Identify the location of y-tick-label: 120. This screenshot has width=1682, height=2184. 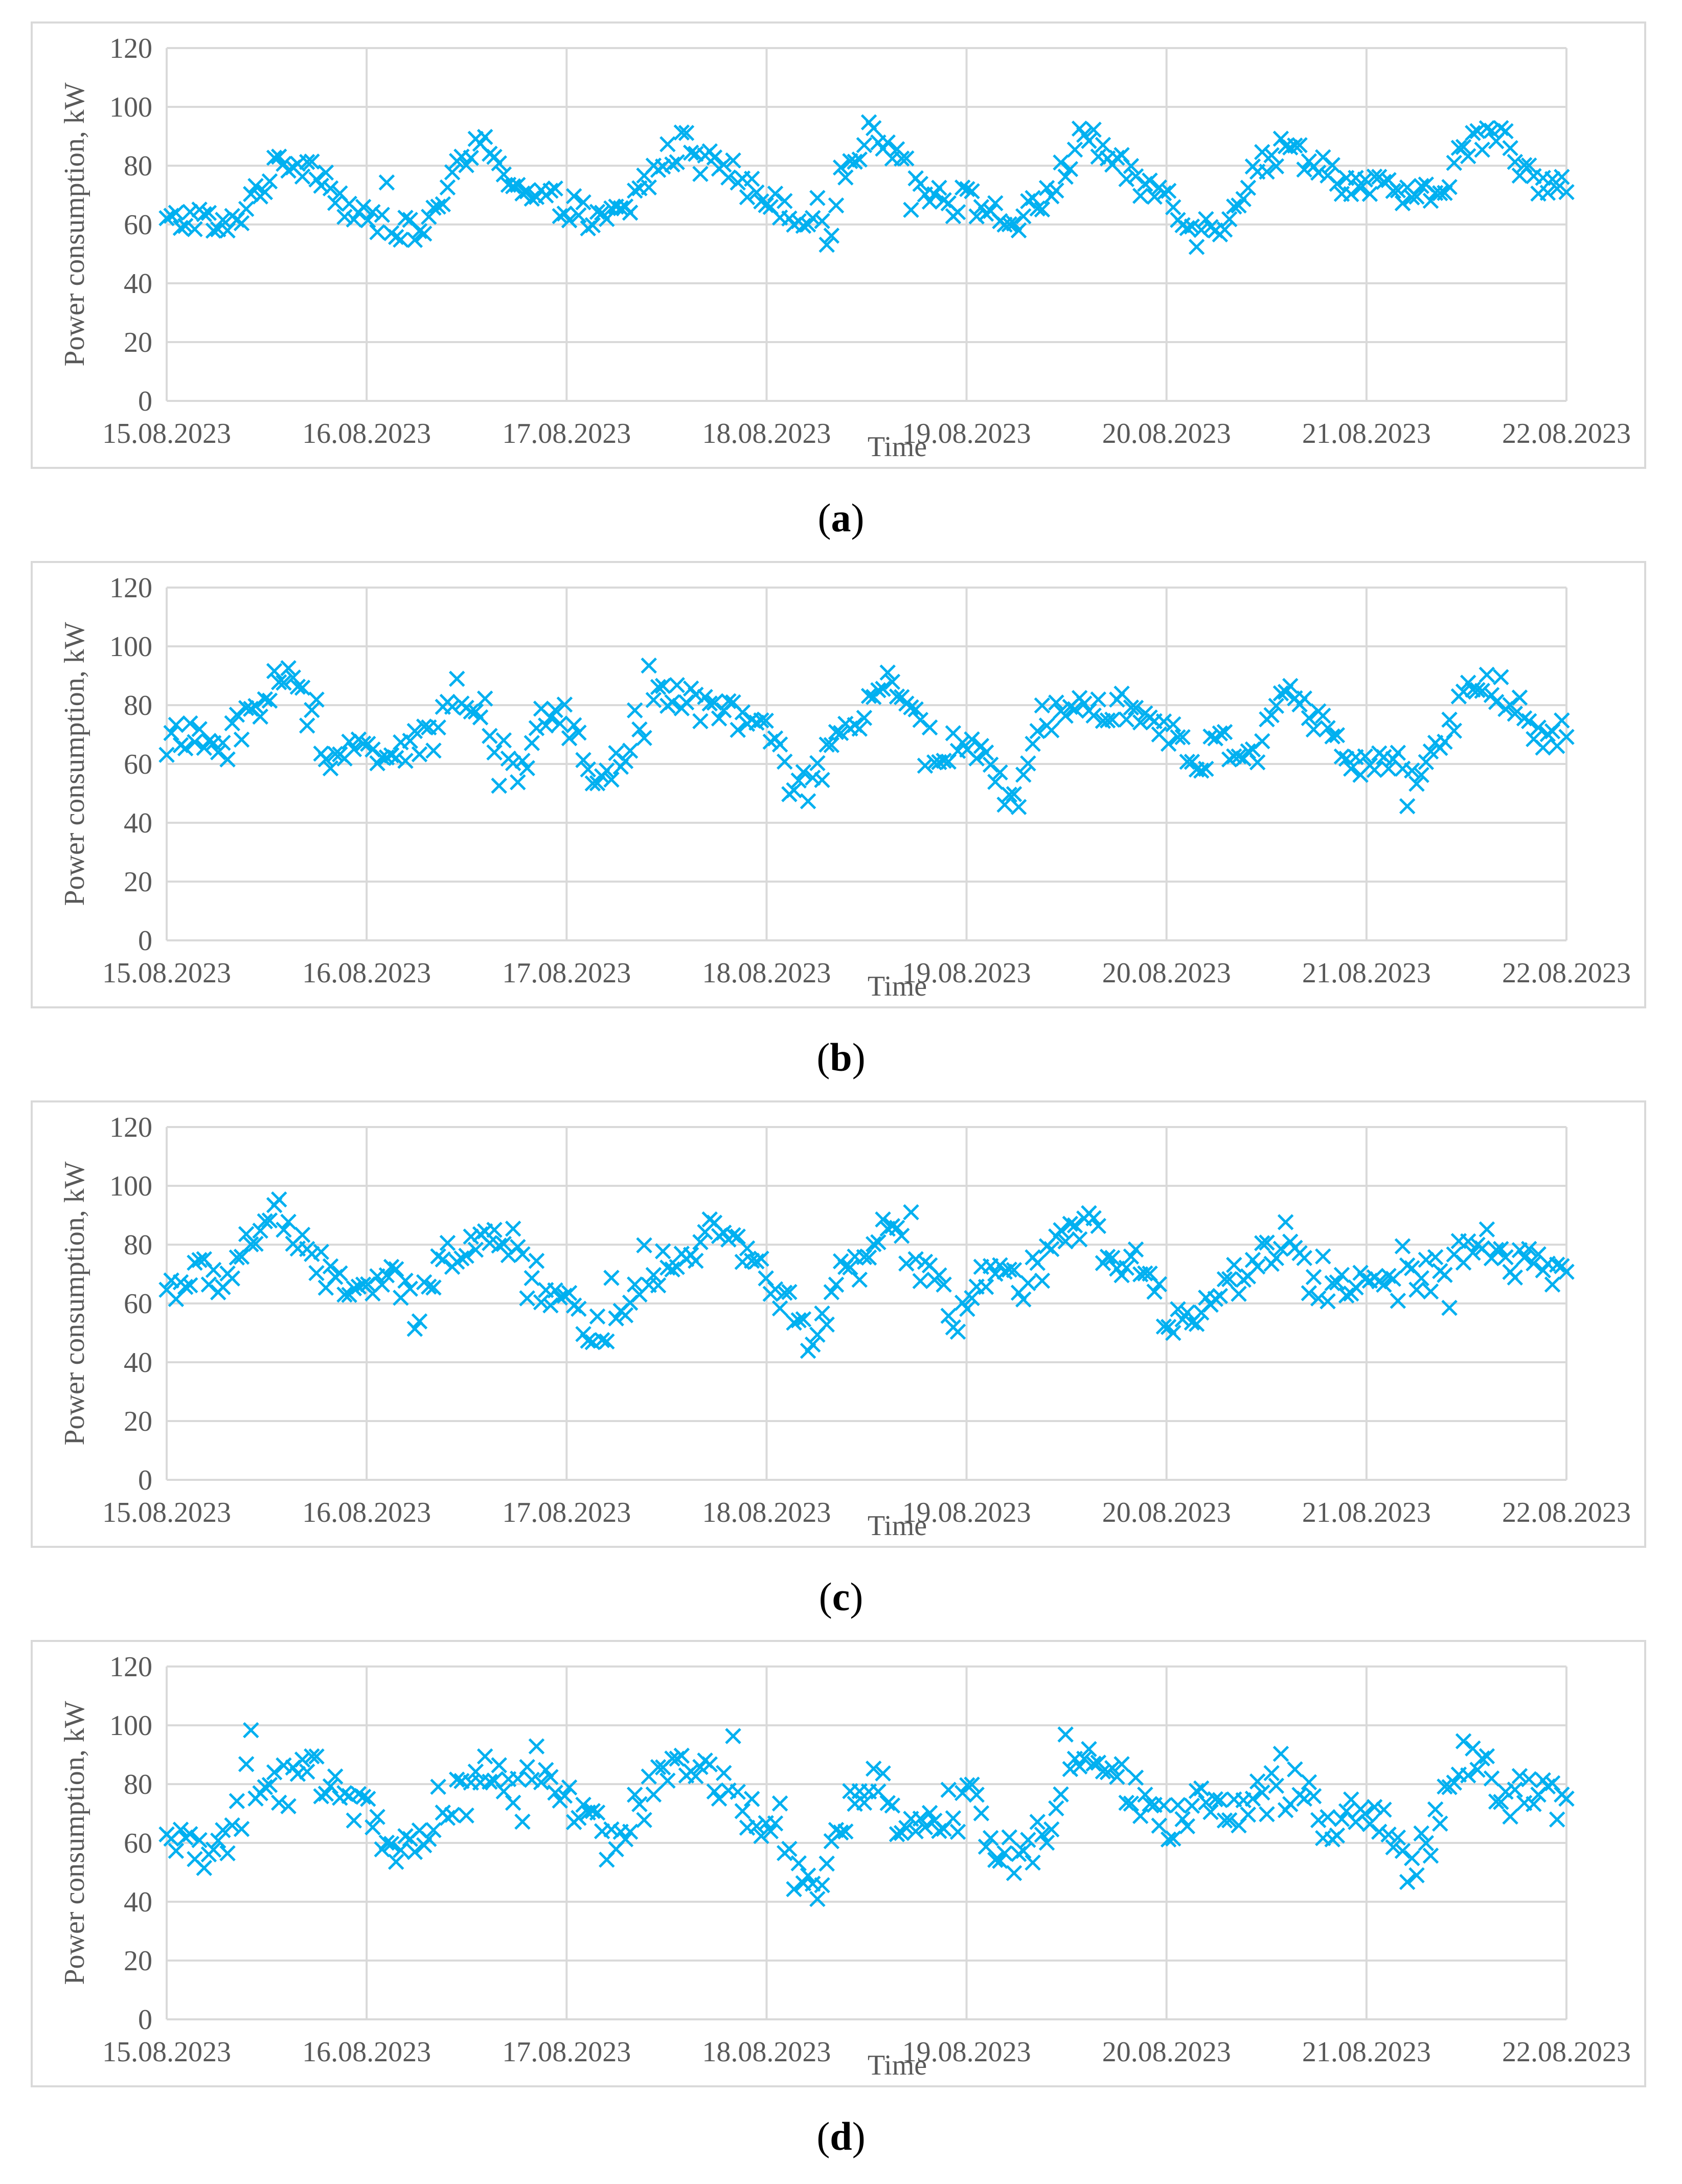
(130, 588).